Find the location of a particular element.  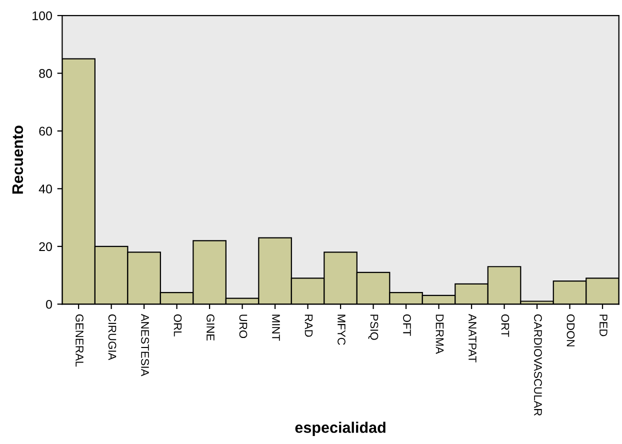

x-tick-label: OFT is located at coordinates (407, 325).